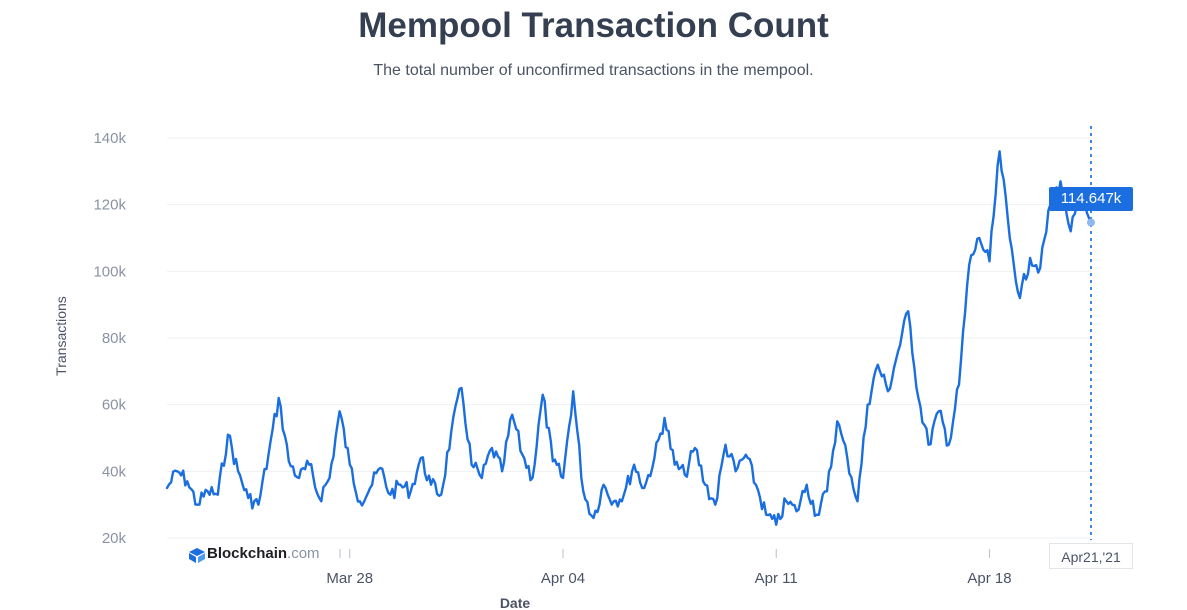  Describe the element at coordinates (263, 553) in the screenshot. I see `brand-logo: Blockchain.com` at that location.